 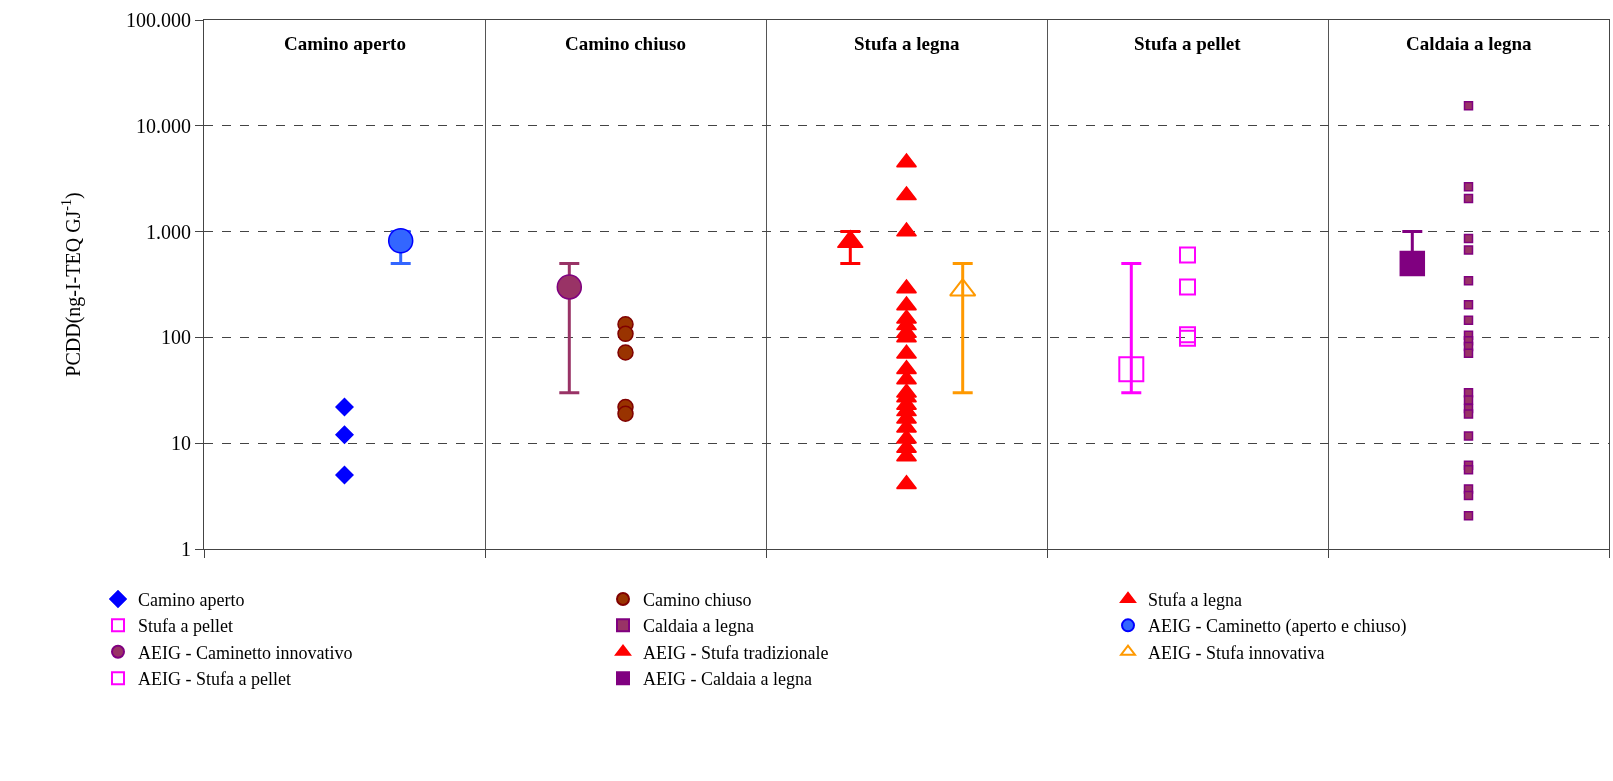 What do you see at coordinates (168, 231) in the screenshot?
I see `y-tick-label: 1.000` at bounding box center [168, 231].